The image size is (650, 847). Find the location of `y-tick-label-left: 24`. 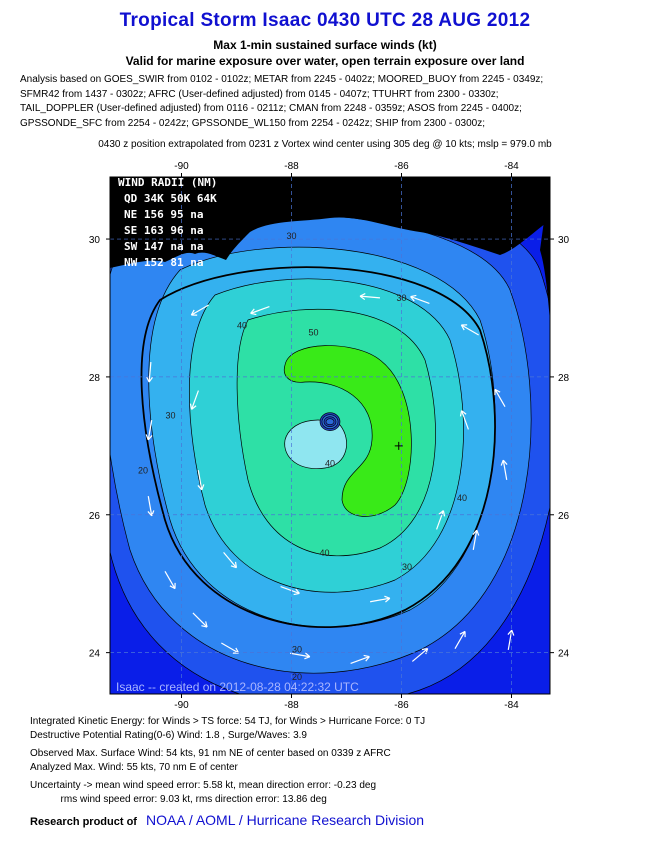

y-tick-label-left: 24 is located at coordinates (95, 654).